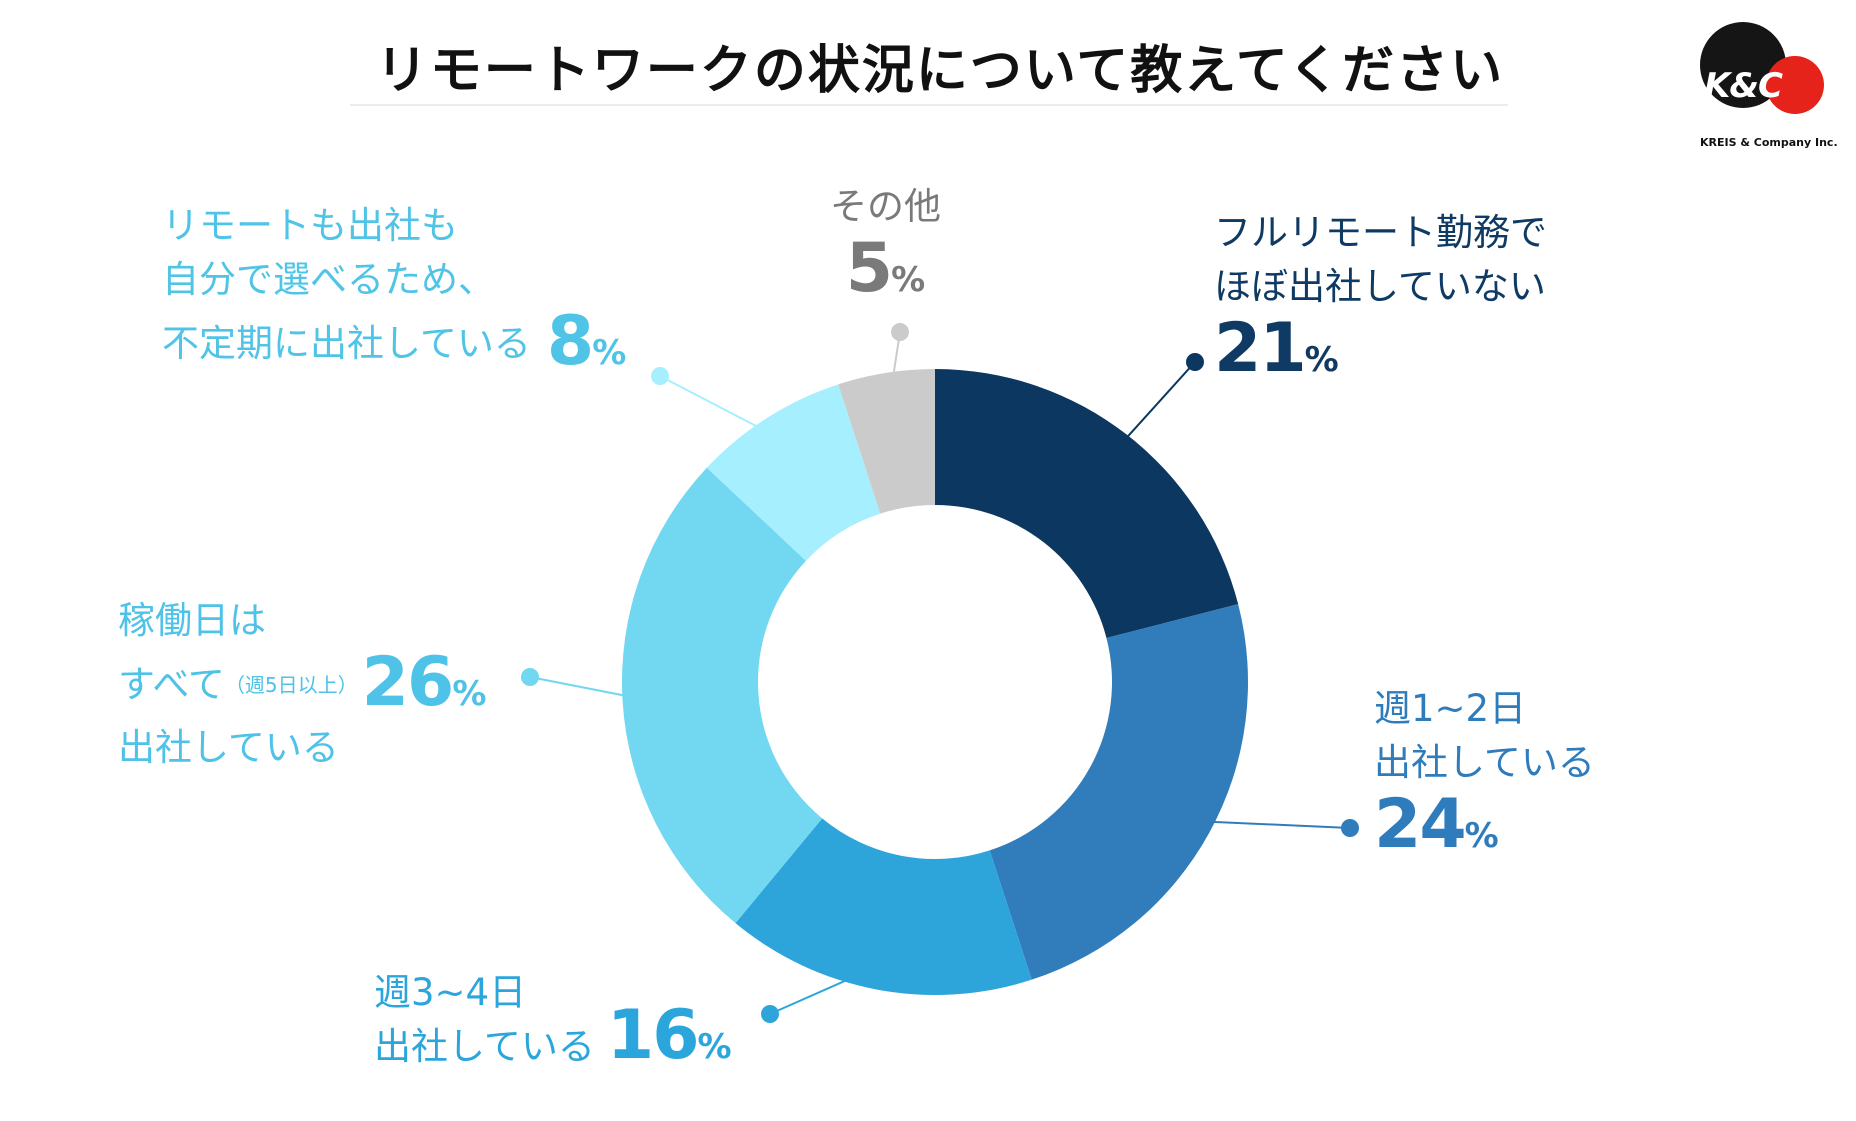  Describe the element at coordinates (228, 747) in the screenshot. I see `label-every-day-line3: 出社している` at that location.